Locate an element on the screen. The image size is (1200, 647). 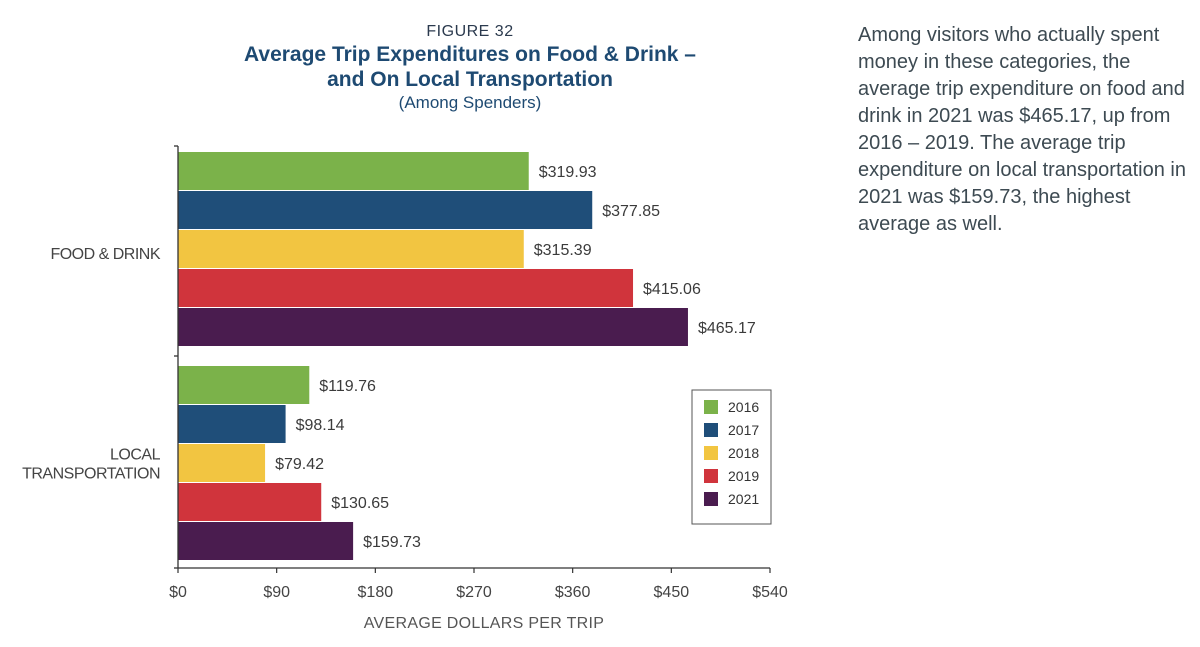
bar-local-transportation-2016 is located at coordinates (244, 385).